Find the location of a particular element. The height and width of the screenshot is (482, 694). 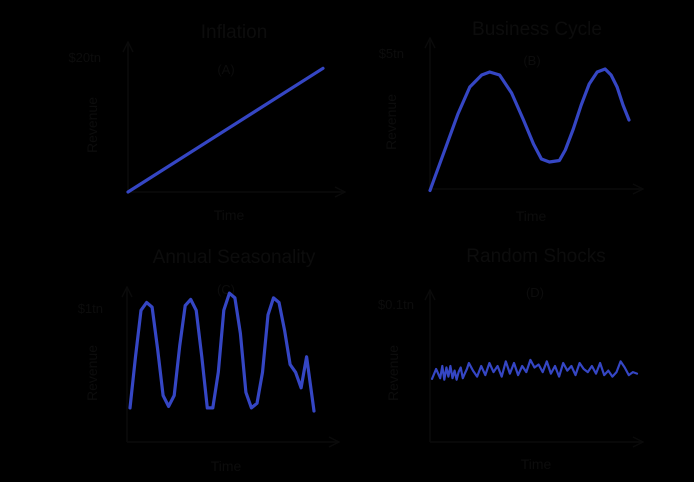

chart-subtitle: (D) is located at coordinates (535, 292).